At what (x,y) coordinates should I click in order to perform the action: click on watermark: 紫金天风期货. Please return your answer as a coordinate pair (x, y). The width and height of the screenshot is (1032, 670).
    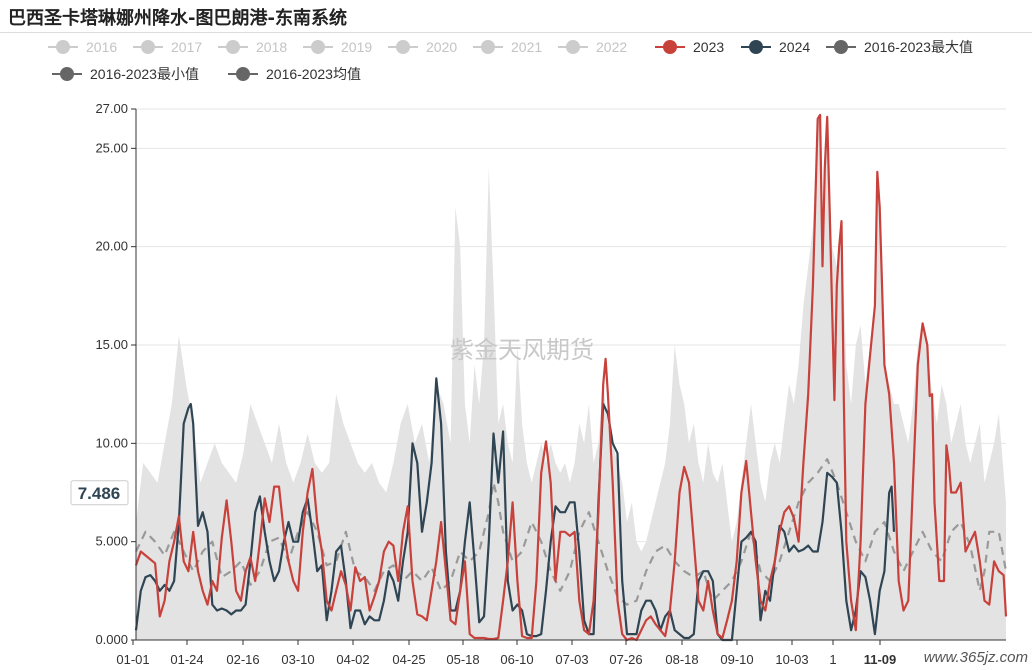
    Looking at the image, I should click on (522, 350).